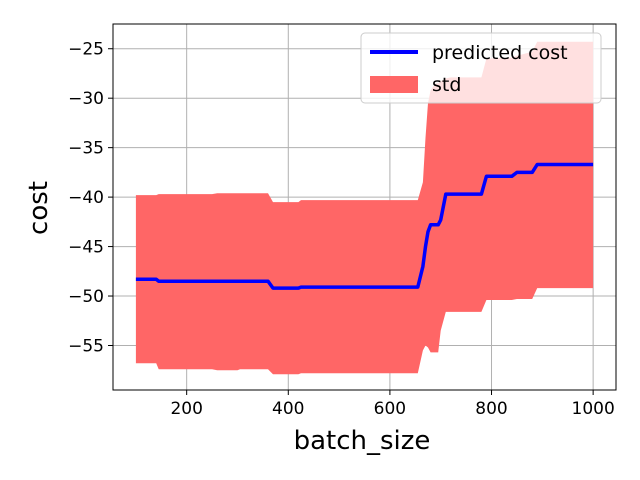  I want to click on x-tick-label: 800, so click(491, 409).